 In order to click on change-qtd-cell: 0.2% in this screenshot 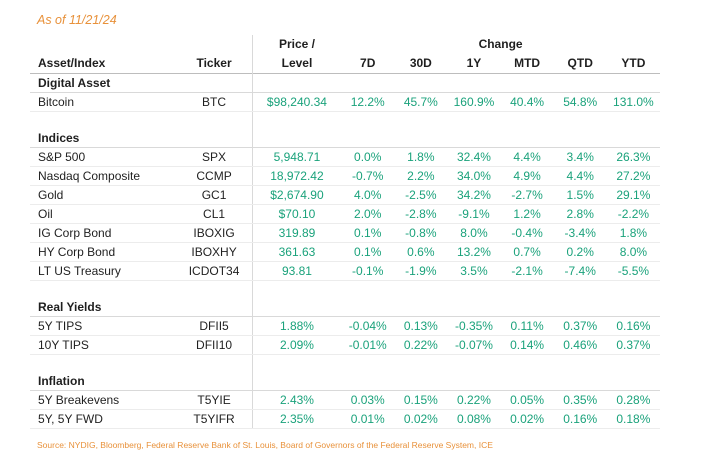, I will do `click(580, 252)`.